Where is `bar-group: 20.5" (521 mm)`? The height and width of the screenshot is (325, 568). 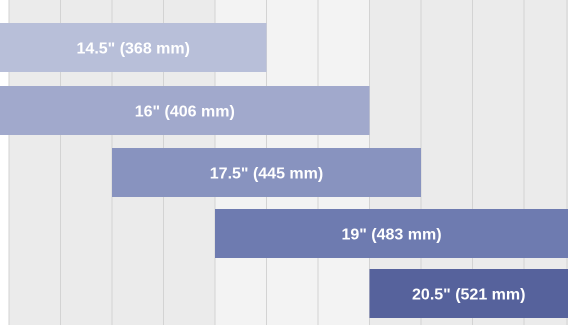
bar-group: 20.5" (521 mm) is located at coordinates (468, 293).